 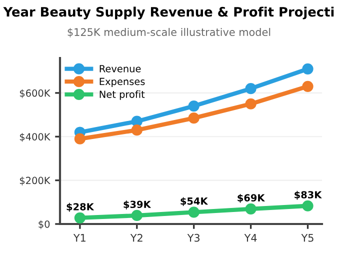 I want to click on y-tick-label: $400K, so click(x=35, y=137).